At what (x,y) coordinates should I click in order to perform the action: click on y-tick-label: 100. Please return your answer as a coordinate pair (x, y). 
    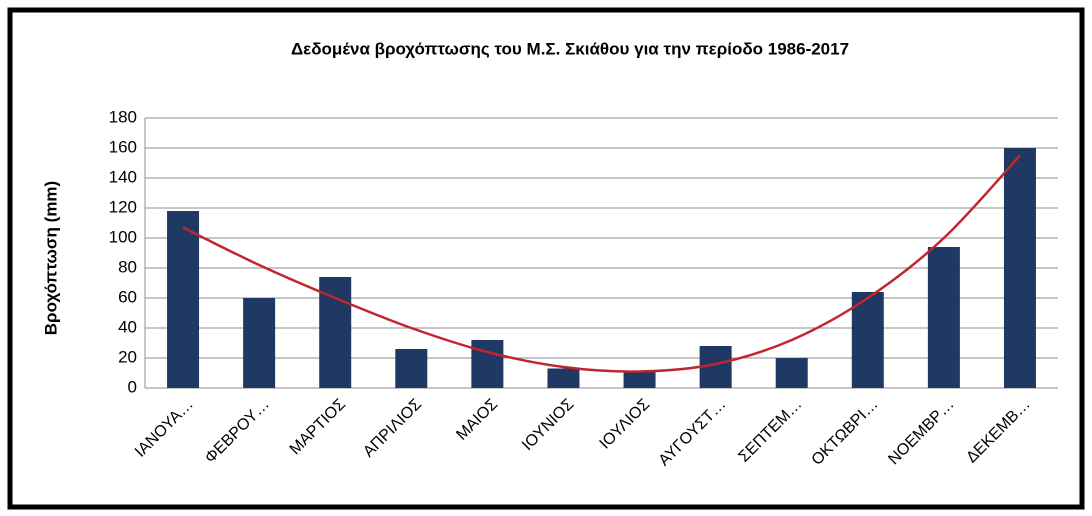
    Looking at the image, I should click on (123, 236).